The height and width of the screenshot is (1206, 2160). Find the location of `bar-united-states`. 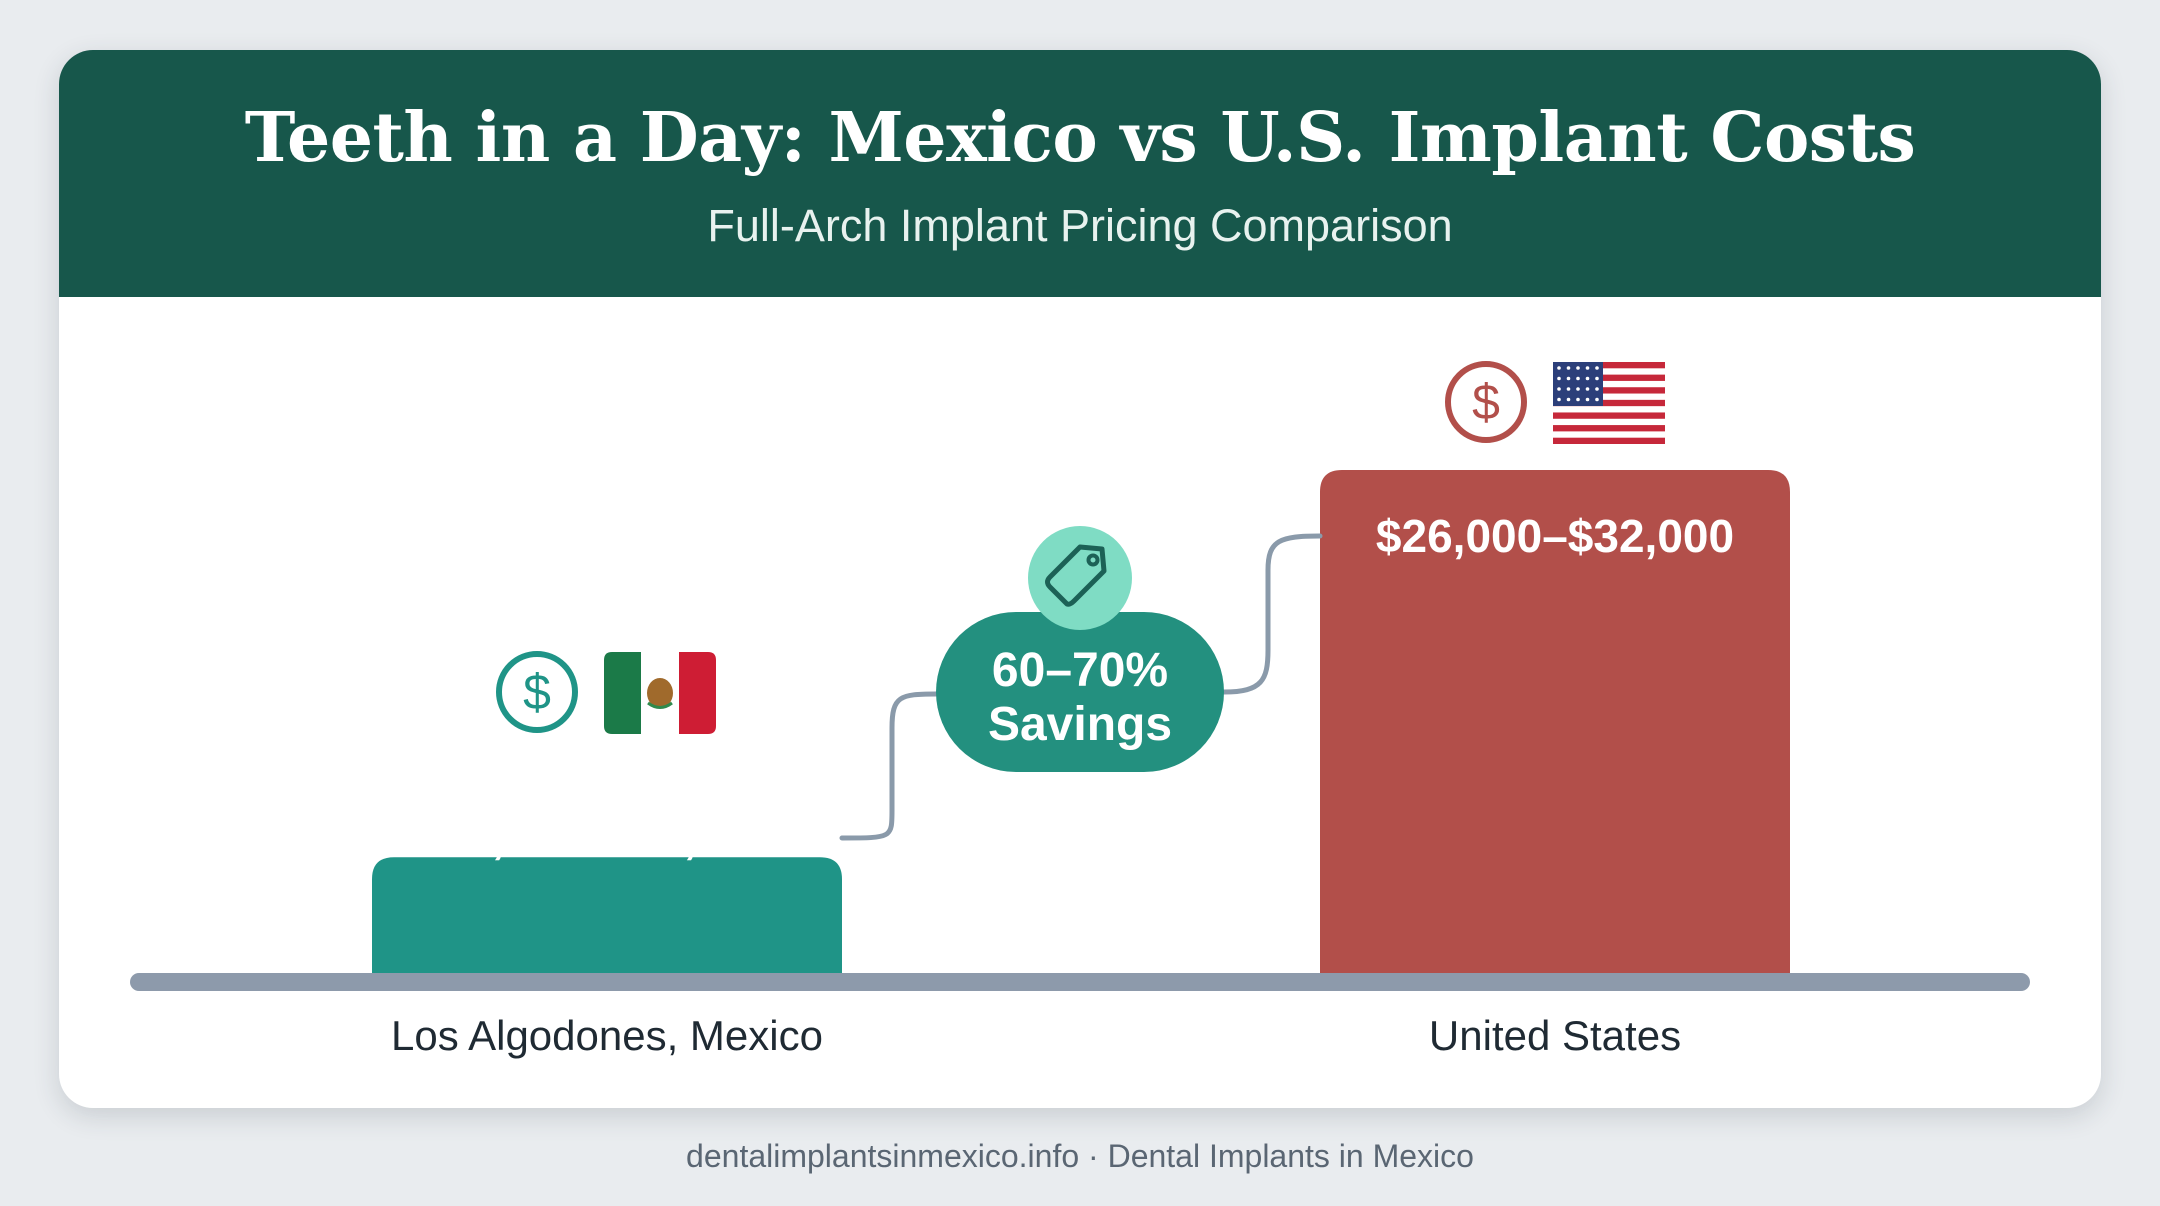

bar-united-states is located at coordinates (1555, 726).